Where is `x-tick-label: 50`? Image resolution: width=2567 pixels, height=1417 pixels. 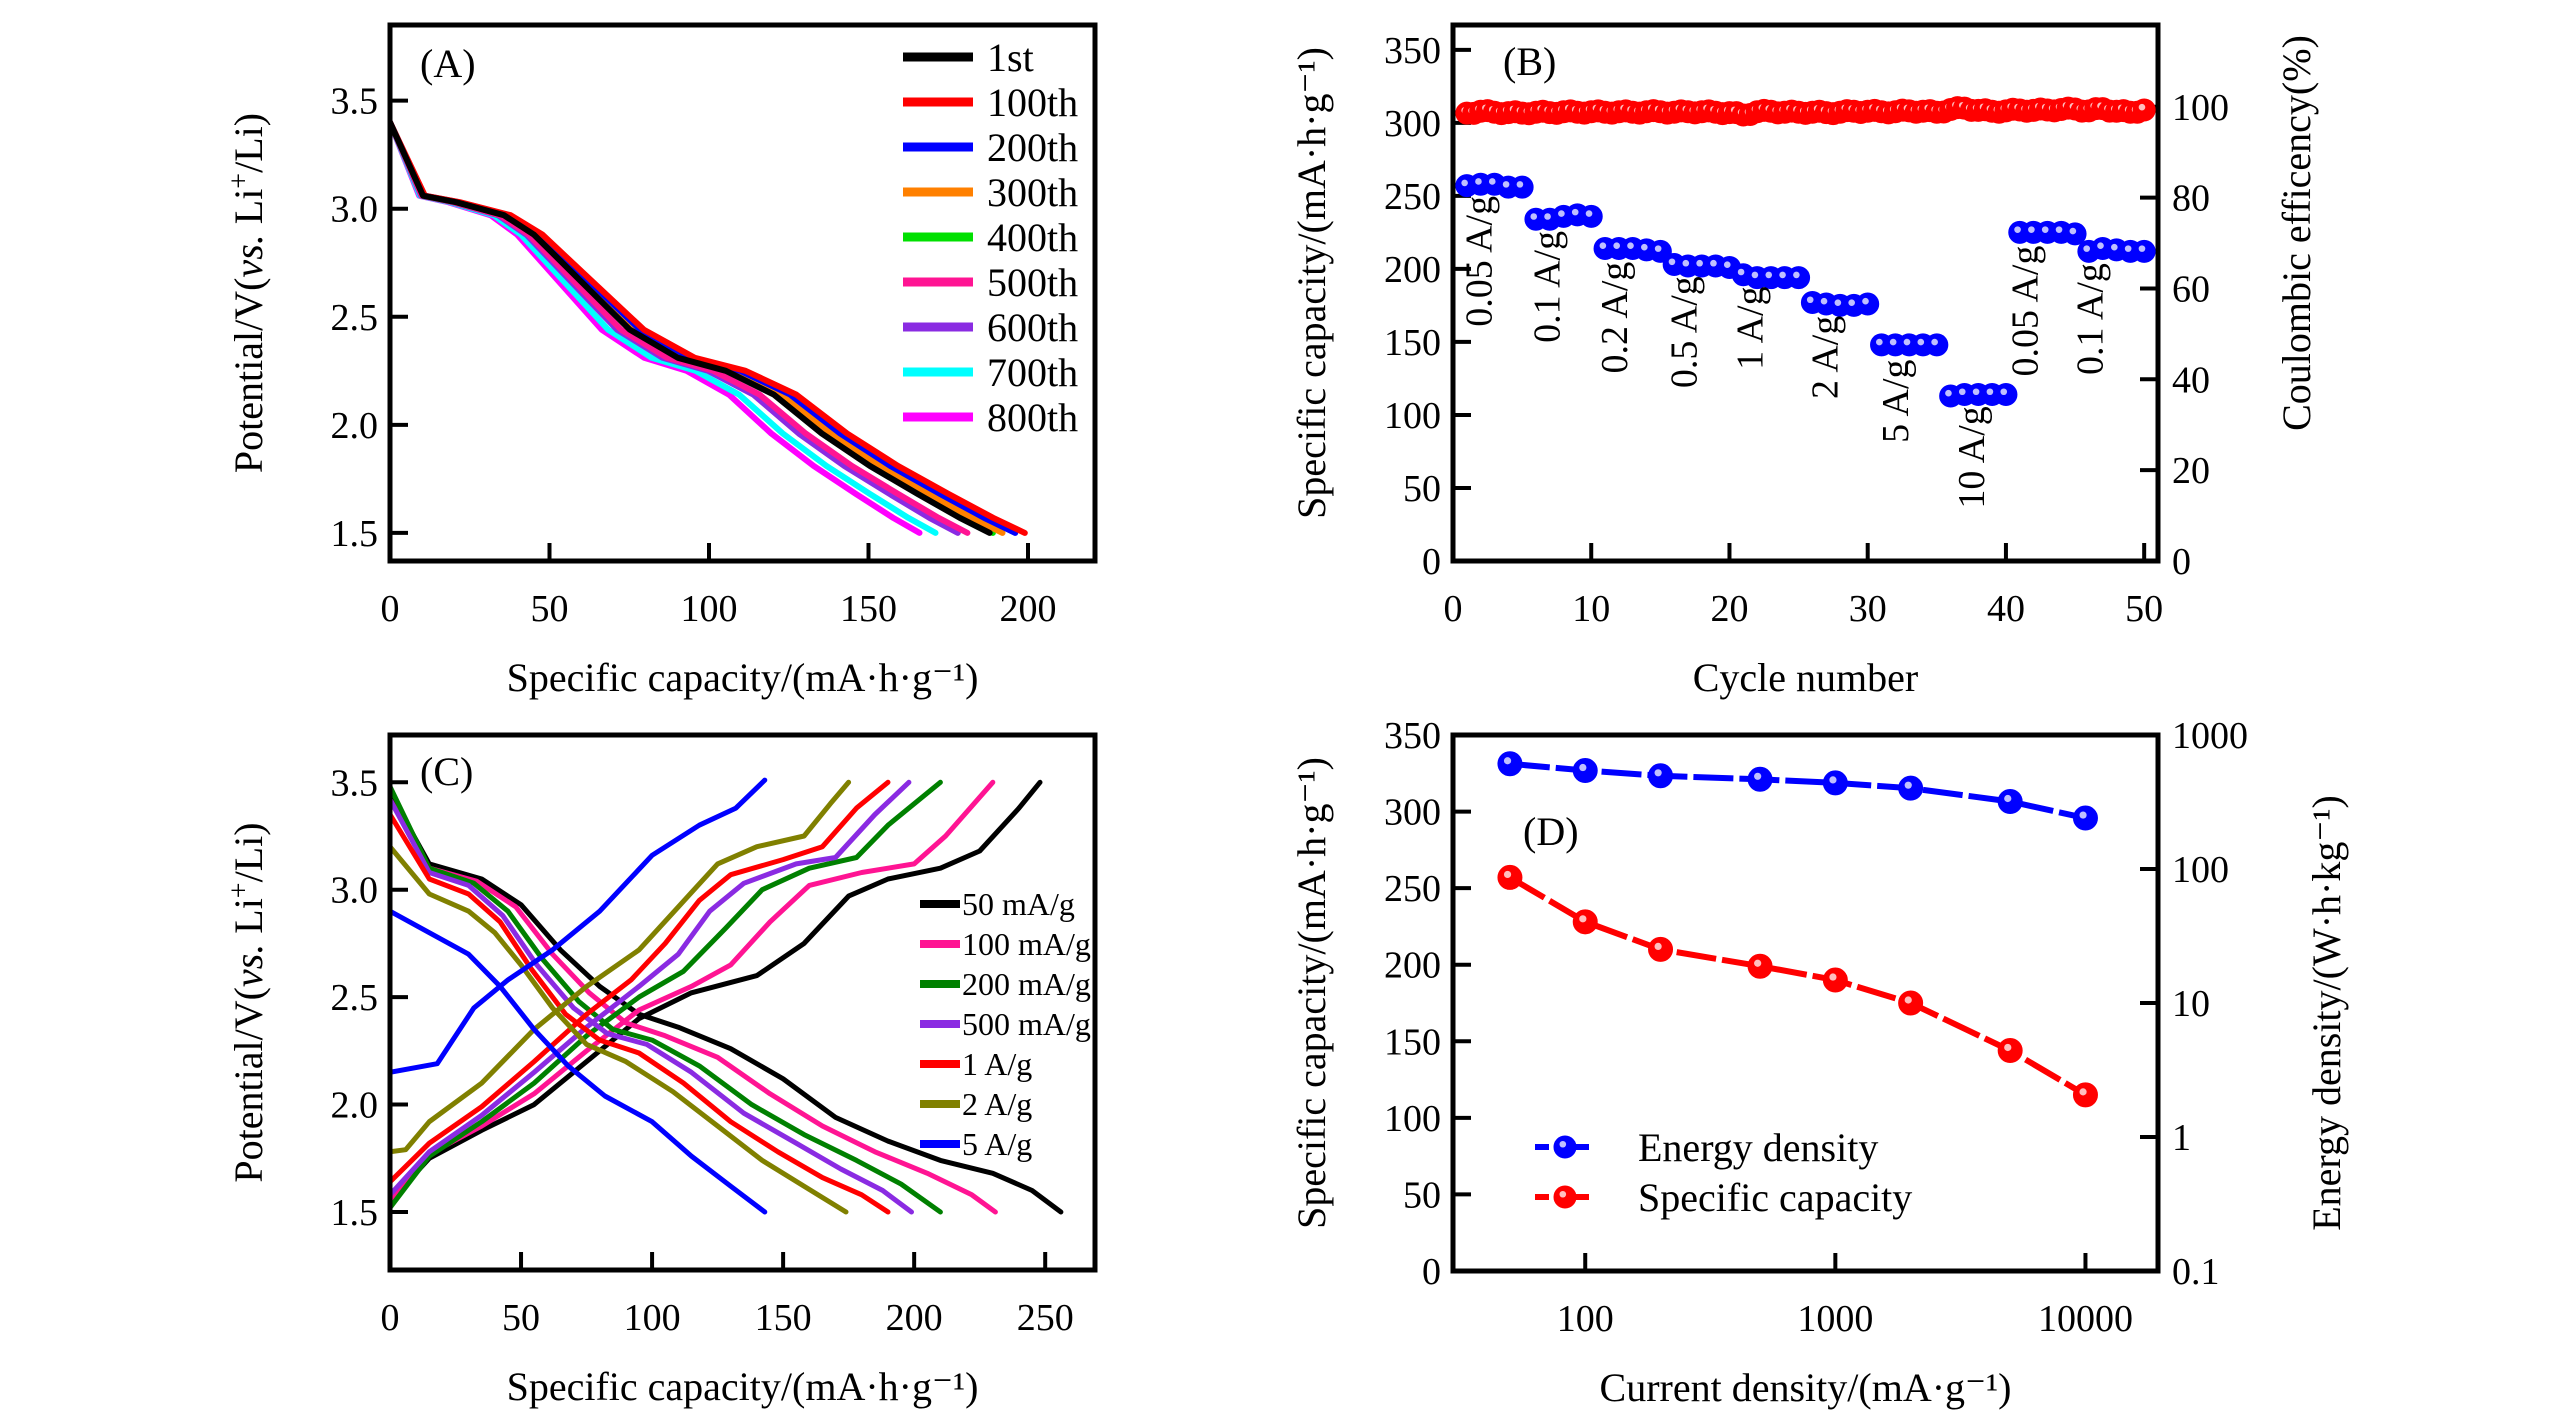
x-tick-label: 50 is located at coordinates (2144, 609).